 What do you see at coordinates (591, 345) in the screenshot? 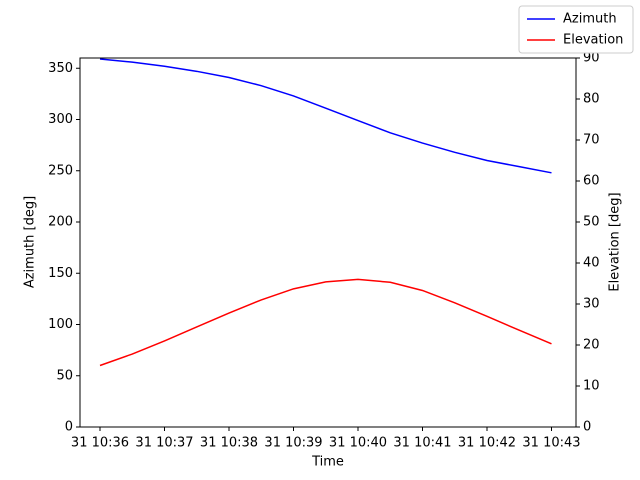
I see `y2-tick-label: 20` at bounding box center [591, 345].